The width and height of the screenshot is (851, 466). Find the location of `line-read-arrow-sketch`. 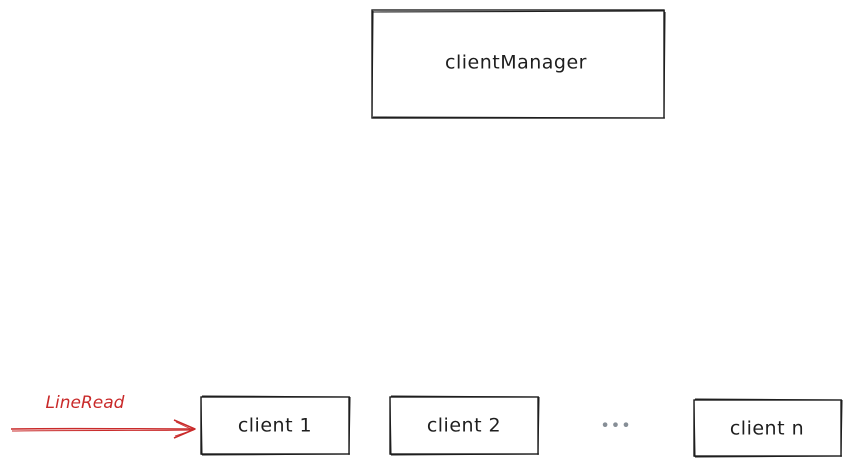

line-read-arrow-sketch is located at coordinates (103, 430).